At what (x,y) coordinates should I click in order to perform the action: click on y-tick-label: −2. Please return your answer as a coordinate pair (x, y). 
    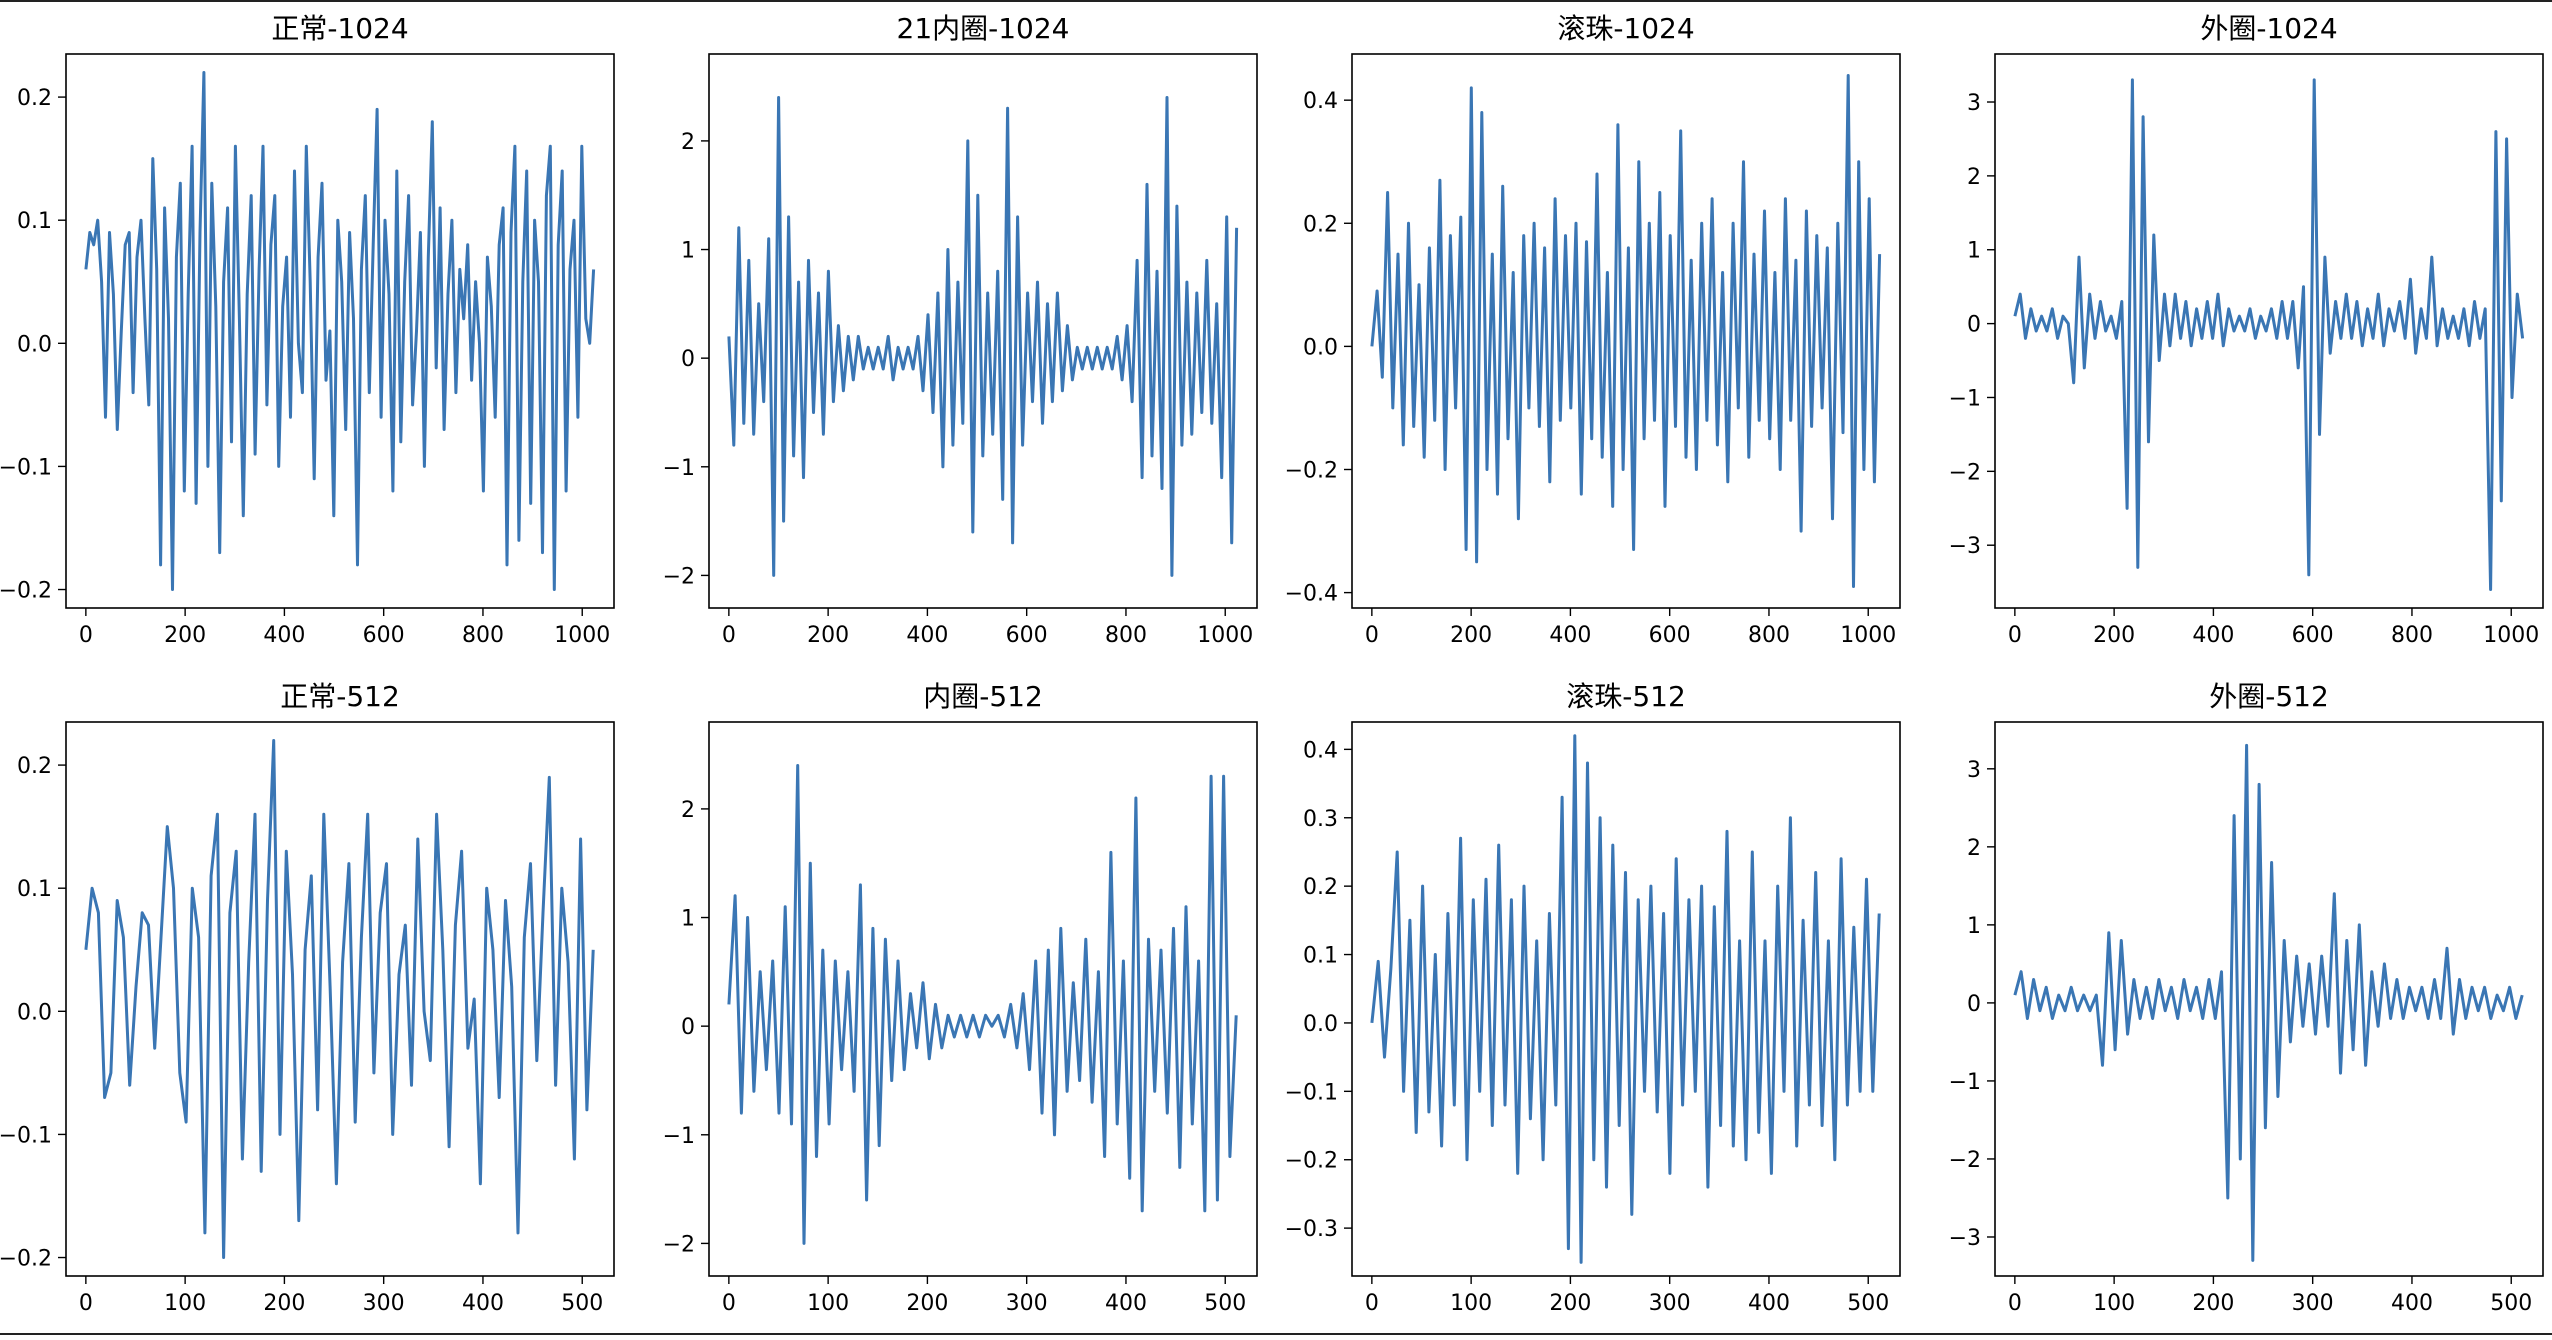
    Looking at the image, I should click on (1965, 1160).